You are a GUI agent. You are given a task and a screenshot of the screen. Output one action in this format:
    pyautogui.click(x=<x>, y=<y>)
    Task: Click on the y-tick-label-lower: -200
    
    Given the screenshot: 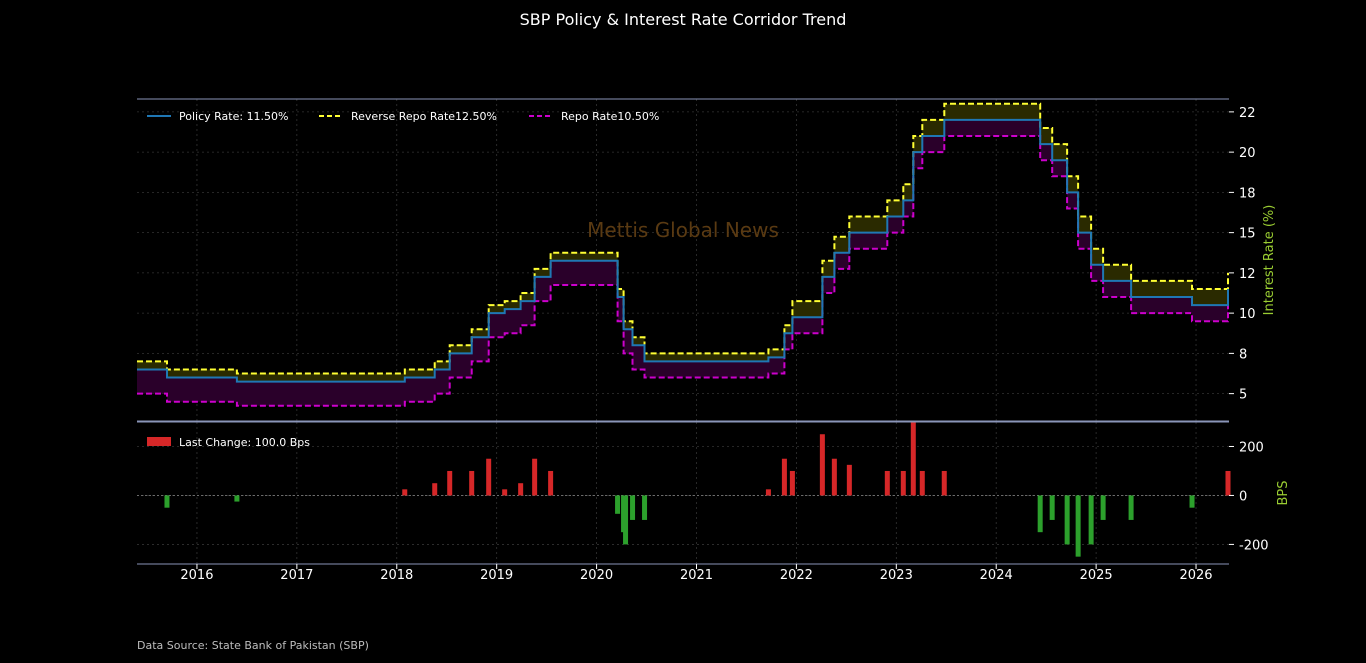 What is the action you would take?
    pyautogui.click(x=1254, y=545)
    